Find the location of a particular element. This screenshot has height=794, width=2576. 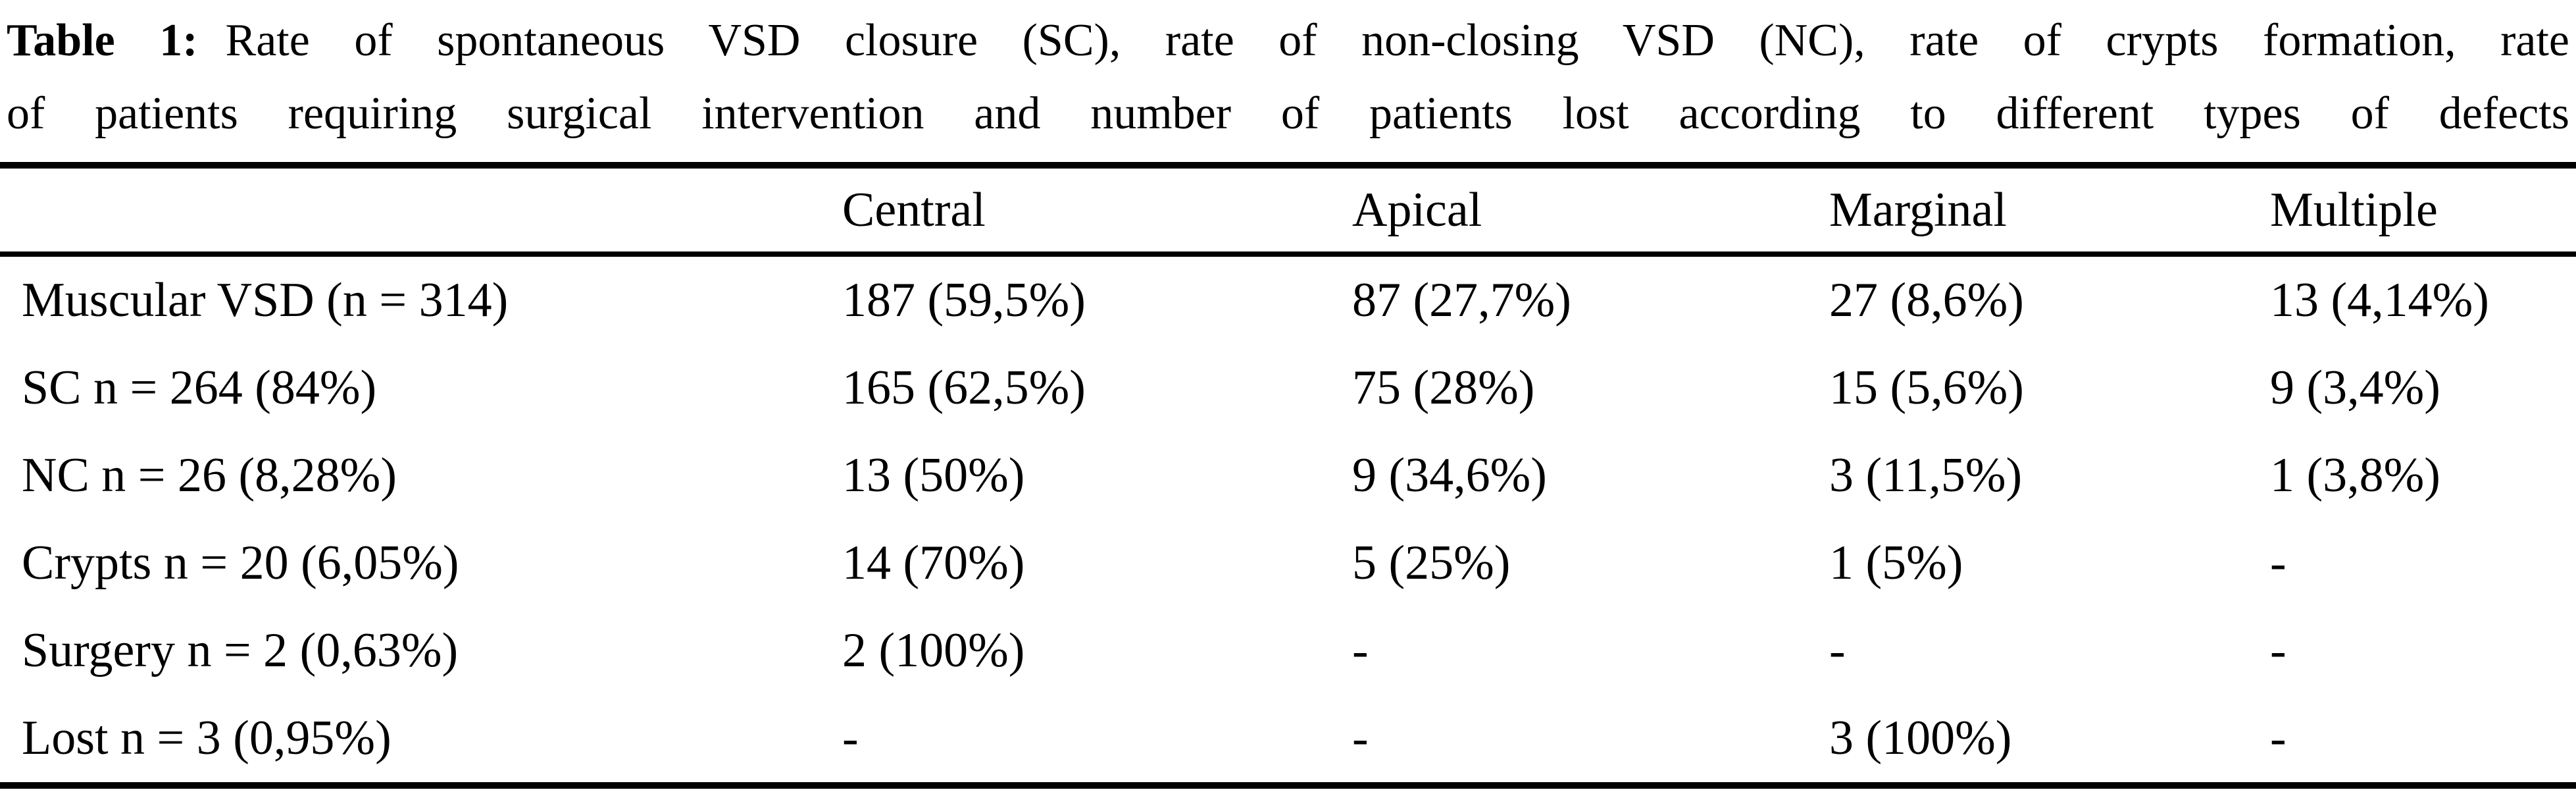

column-header-central: Central is located at coordinates (914, 209).